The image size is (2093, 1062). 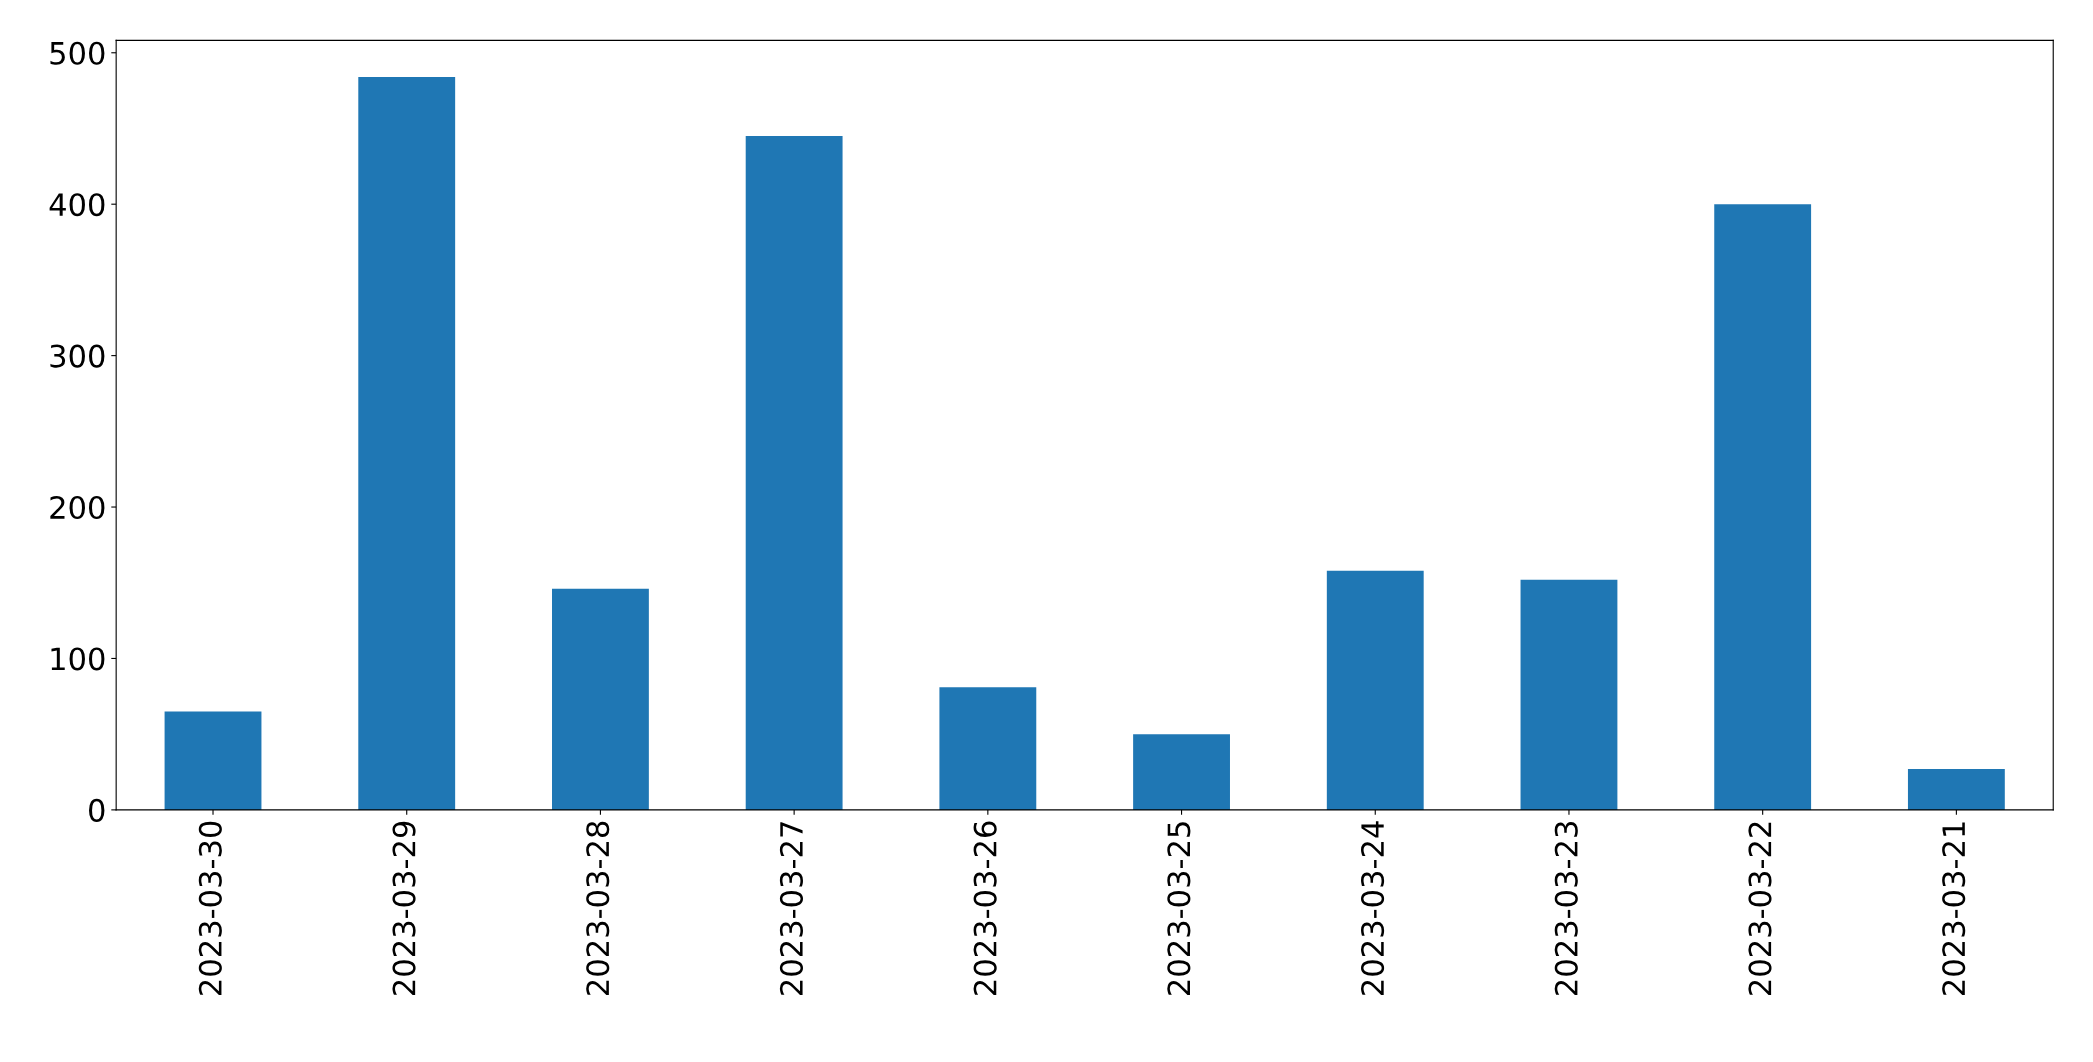 I want to click on y-tick-label: 200, so click(x=77, y=507).